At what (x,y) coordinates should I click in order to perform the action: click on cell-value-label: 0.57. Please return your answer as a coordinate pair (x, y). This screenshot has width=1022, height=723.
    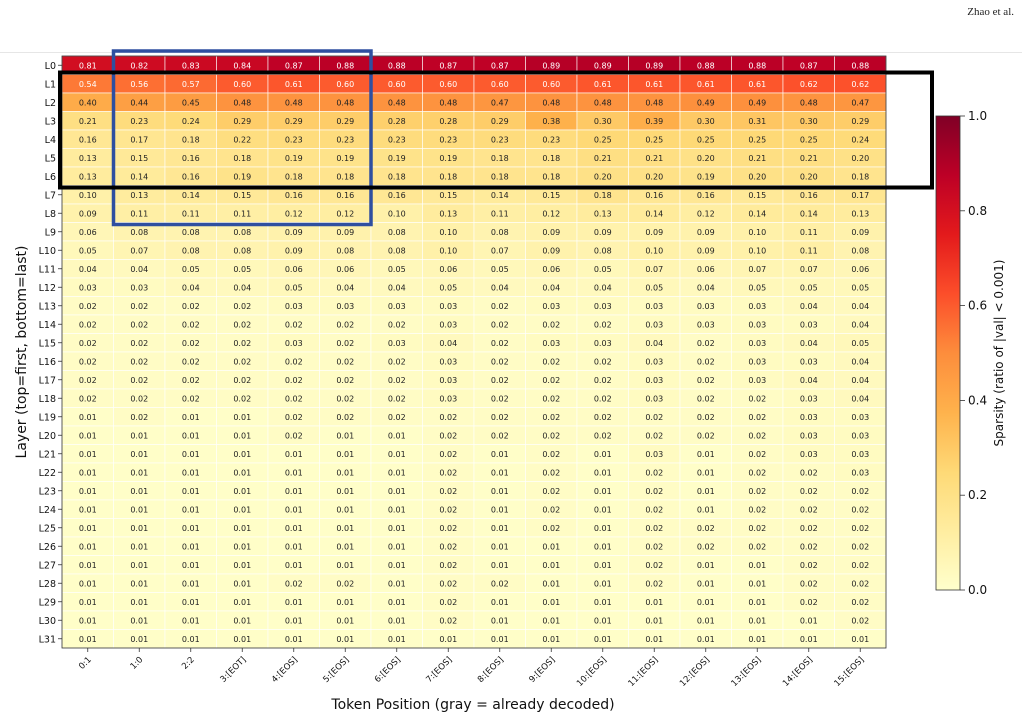
    Looking at the image, I should click on (191, 84).